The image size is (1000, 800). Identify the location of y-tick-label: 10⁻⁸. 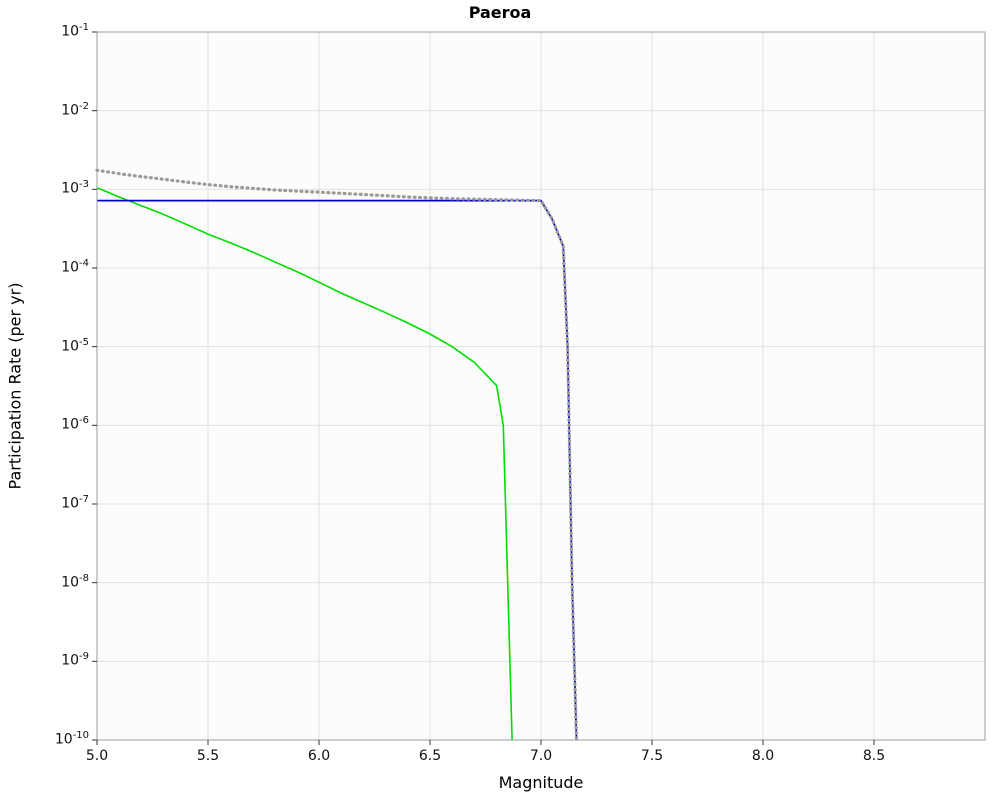
(75, 581).